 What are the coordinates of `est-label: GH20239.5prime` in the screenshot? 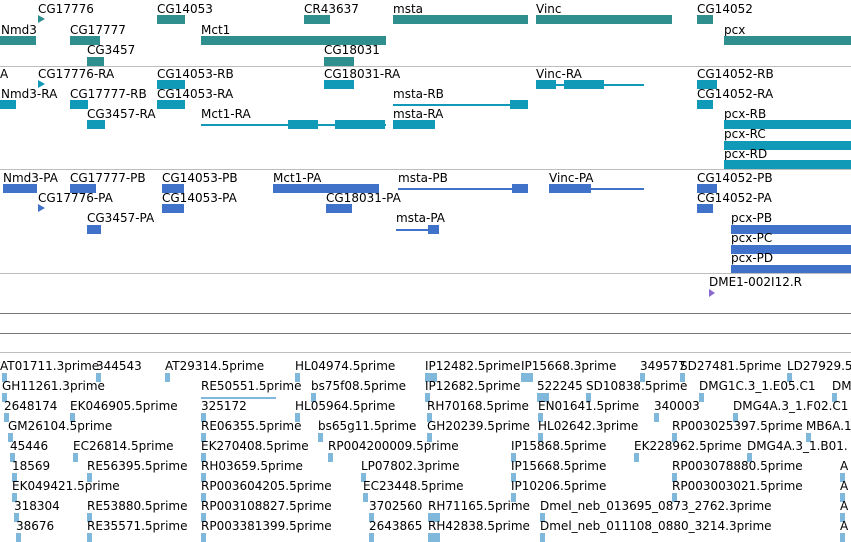 It's located at (478, 426).